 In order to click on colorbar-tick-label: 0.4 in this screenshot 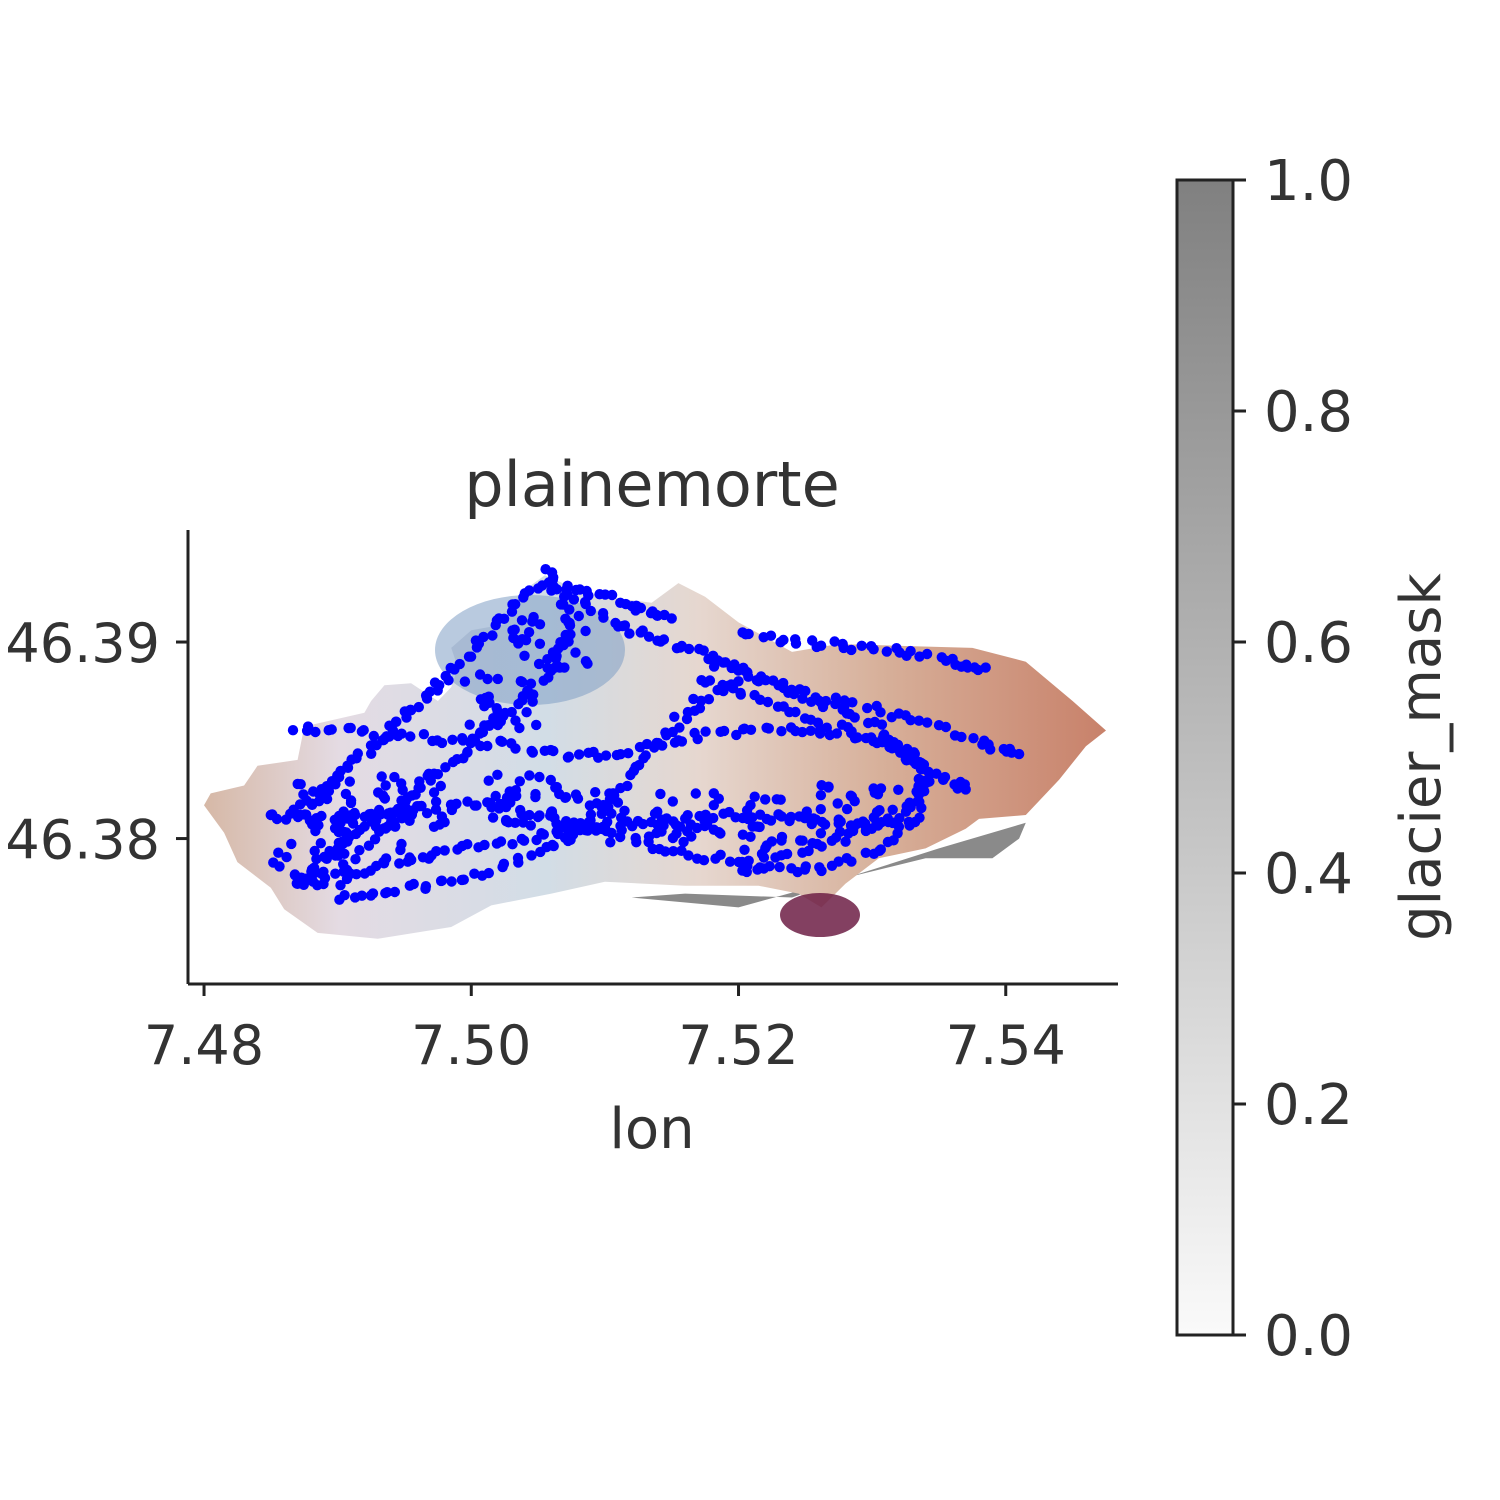, I will do `click(1308, 874)`.